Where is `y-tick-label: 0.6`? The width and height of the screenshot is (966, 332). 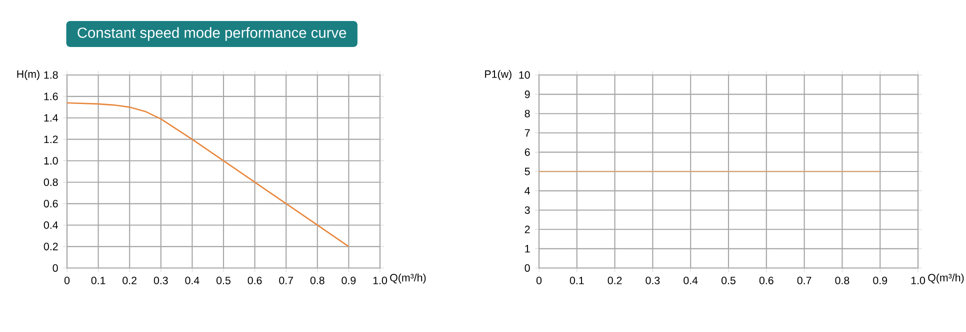
y-tick-label: 0.6 is located at coordinates (51, 204).